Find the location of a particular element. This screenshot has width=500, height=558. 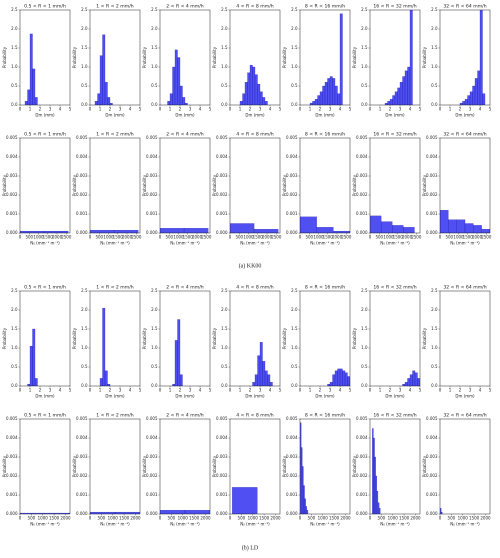

y-tick-label: 0.5 is located at coordinates (14, 85).